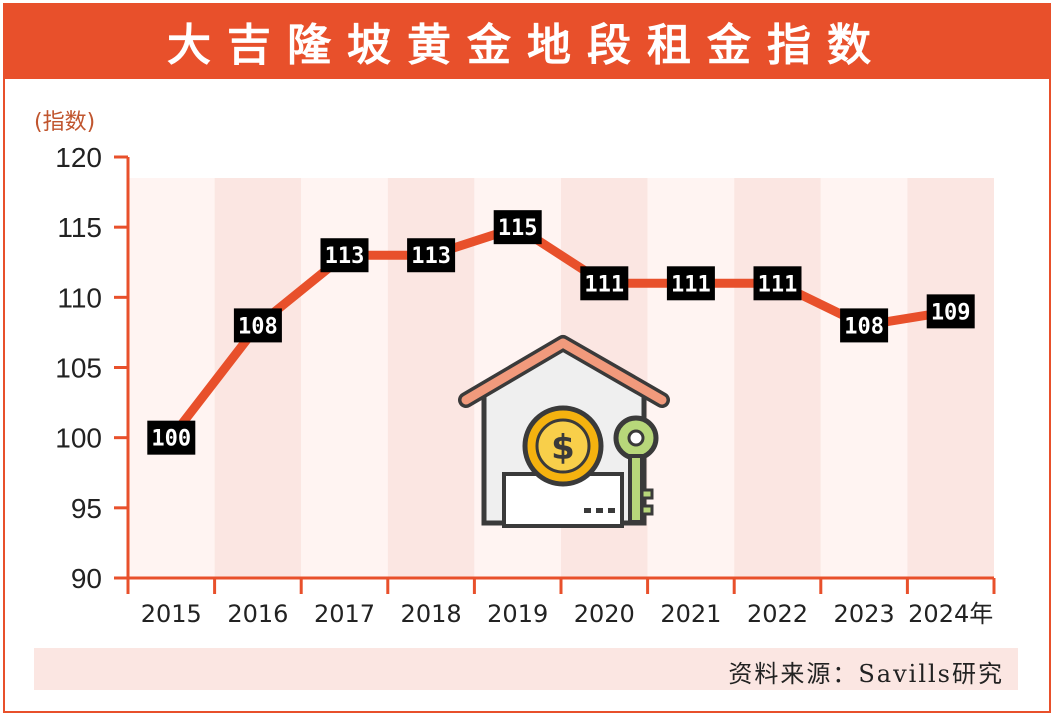  Describe the element at coordinates (86, 508) in the screenshot. I see `y-tick-label: 95` at that location.